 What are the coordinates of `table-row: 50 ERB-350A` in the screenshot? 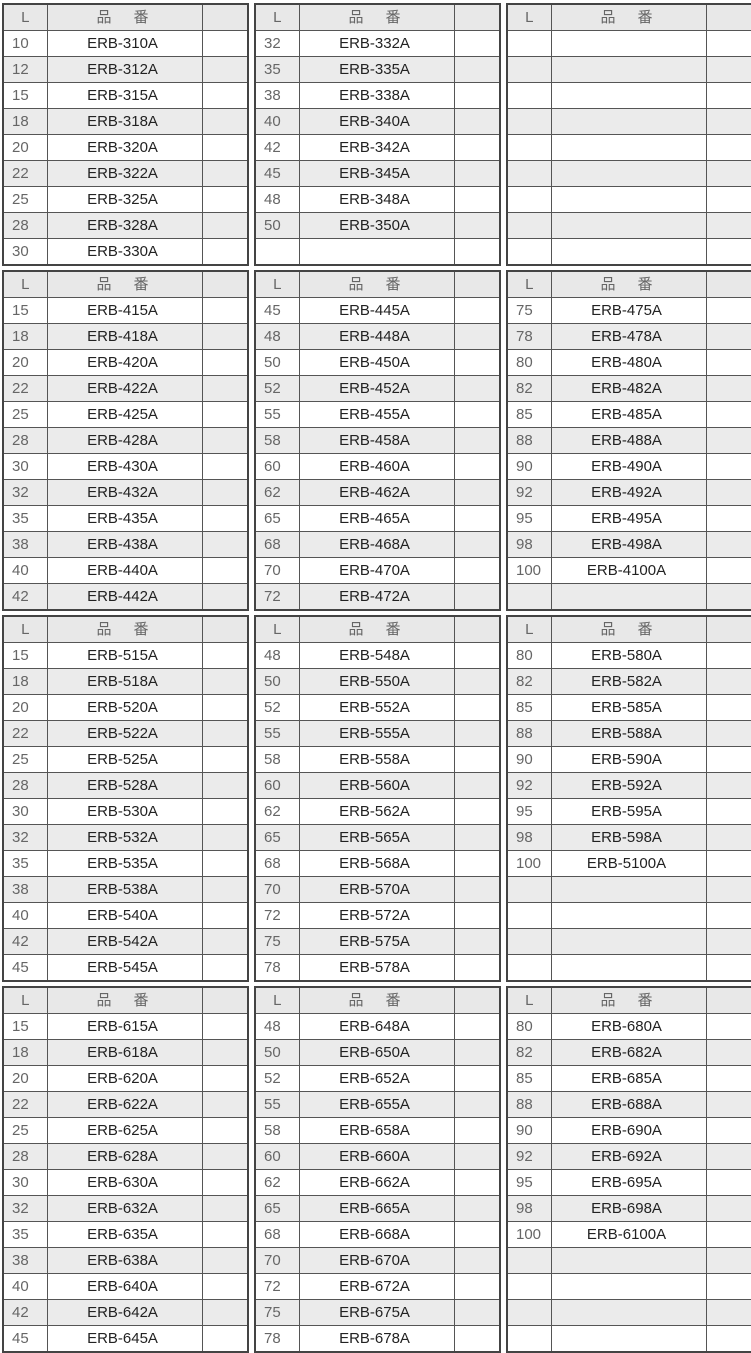 It's located at (377, 225).